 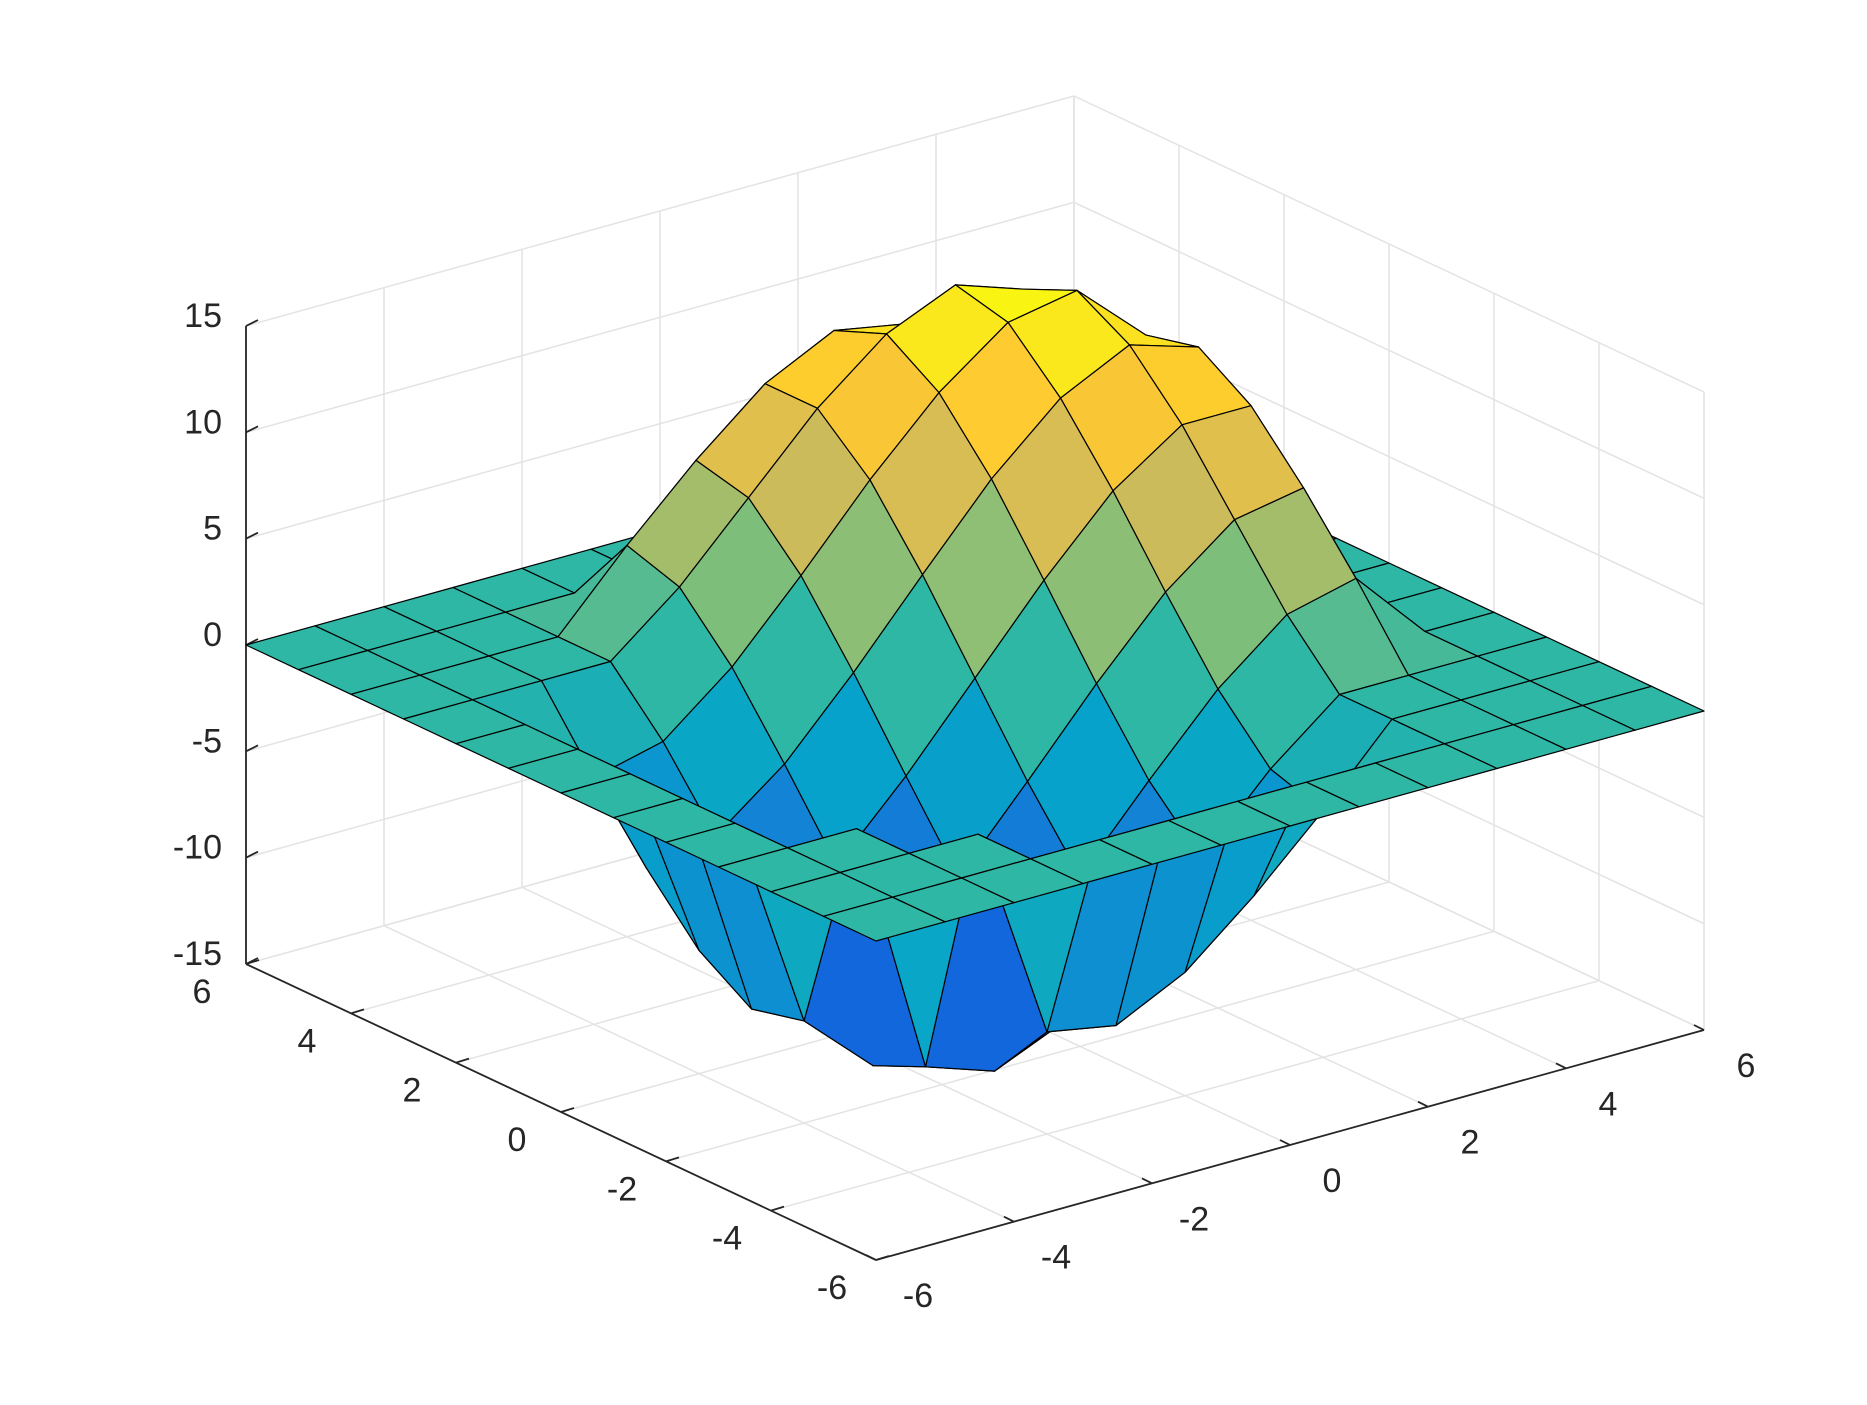 I want to click on y-tick-label: -6, so click(x=832, y=1288).